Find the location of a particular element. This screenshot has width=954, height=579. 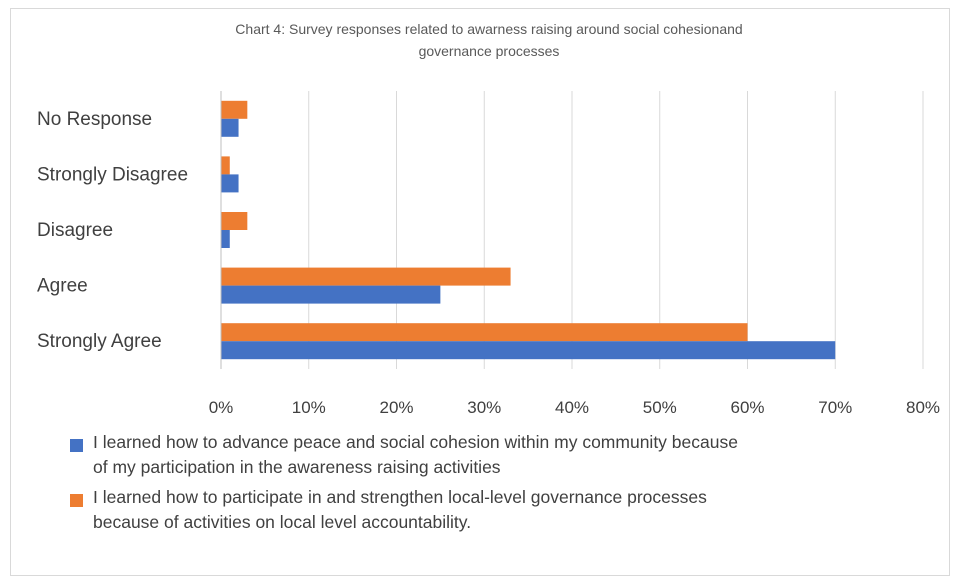

x-tick-label: 80% is located at coordinates (923, 407).